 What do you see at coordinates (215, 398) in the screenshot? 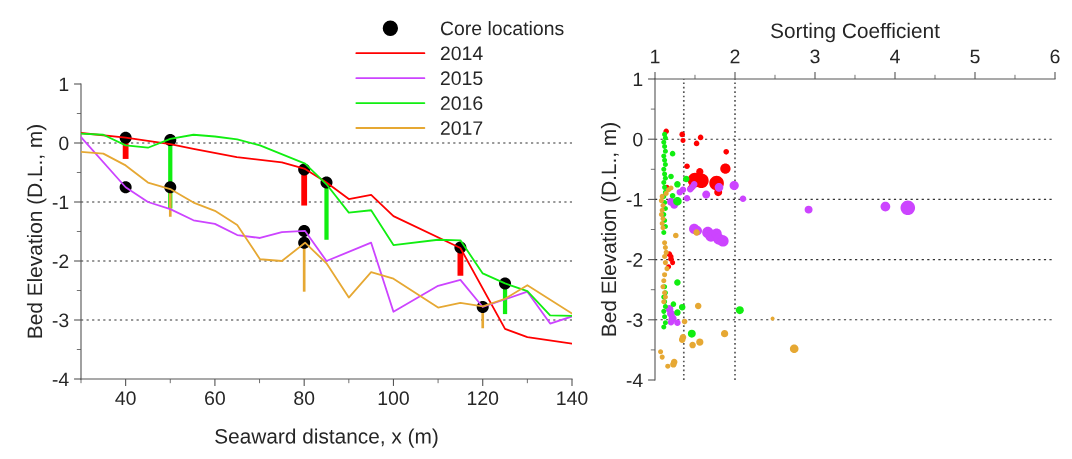
I see `x-tick-label: 60` at bounding box center [215, 398].